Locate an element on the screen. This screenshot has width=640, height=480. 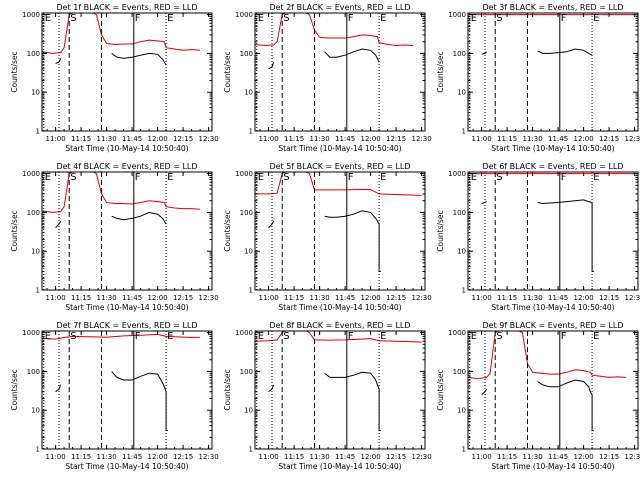
panel-title: Det 9f BLACK = Events, RED = LLD is located at coordinates (552, 325).